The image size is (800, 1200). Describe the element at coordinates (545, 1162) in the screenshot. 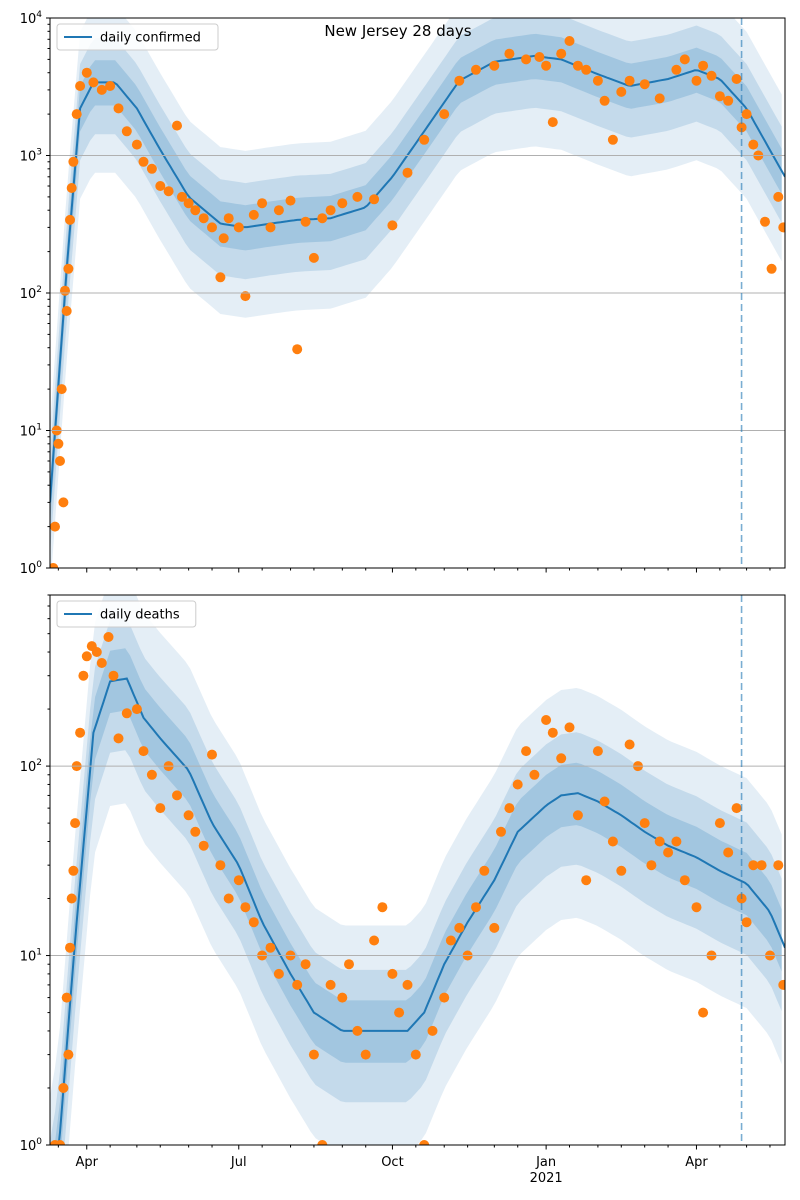

I see `x-tick-label: Jan` at that location.